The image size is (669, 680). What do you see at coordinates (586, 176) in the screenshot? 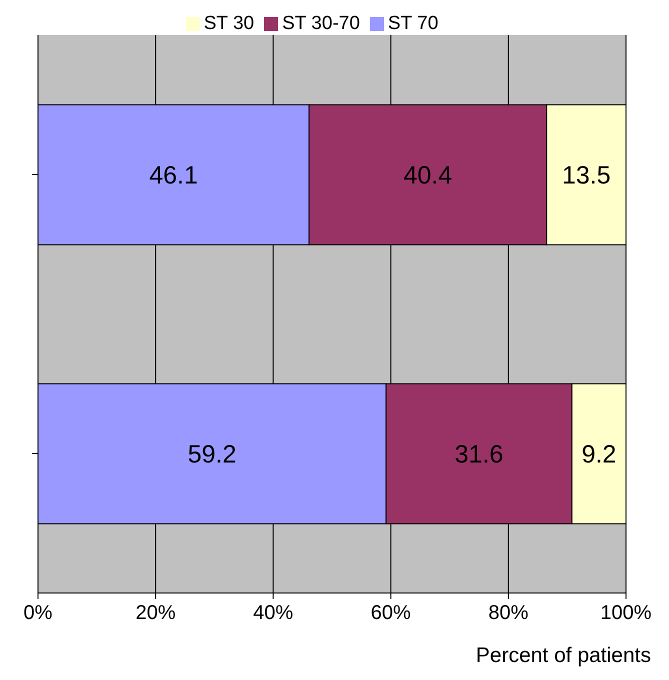
I see `data-label: 13.5` at bounding box center [586, 176].